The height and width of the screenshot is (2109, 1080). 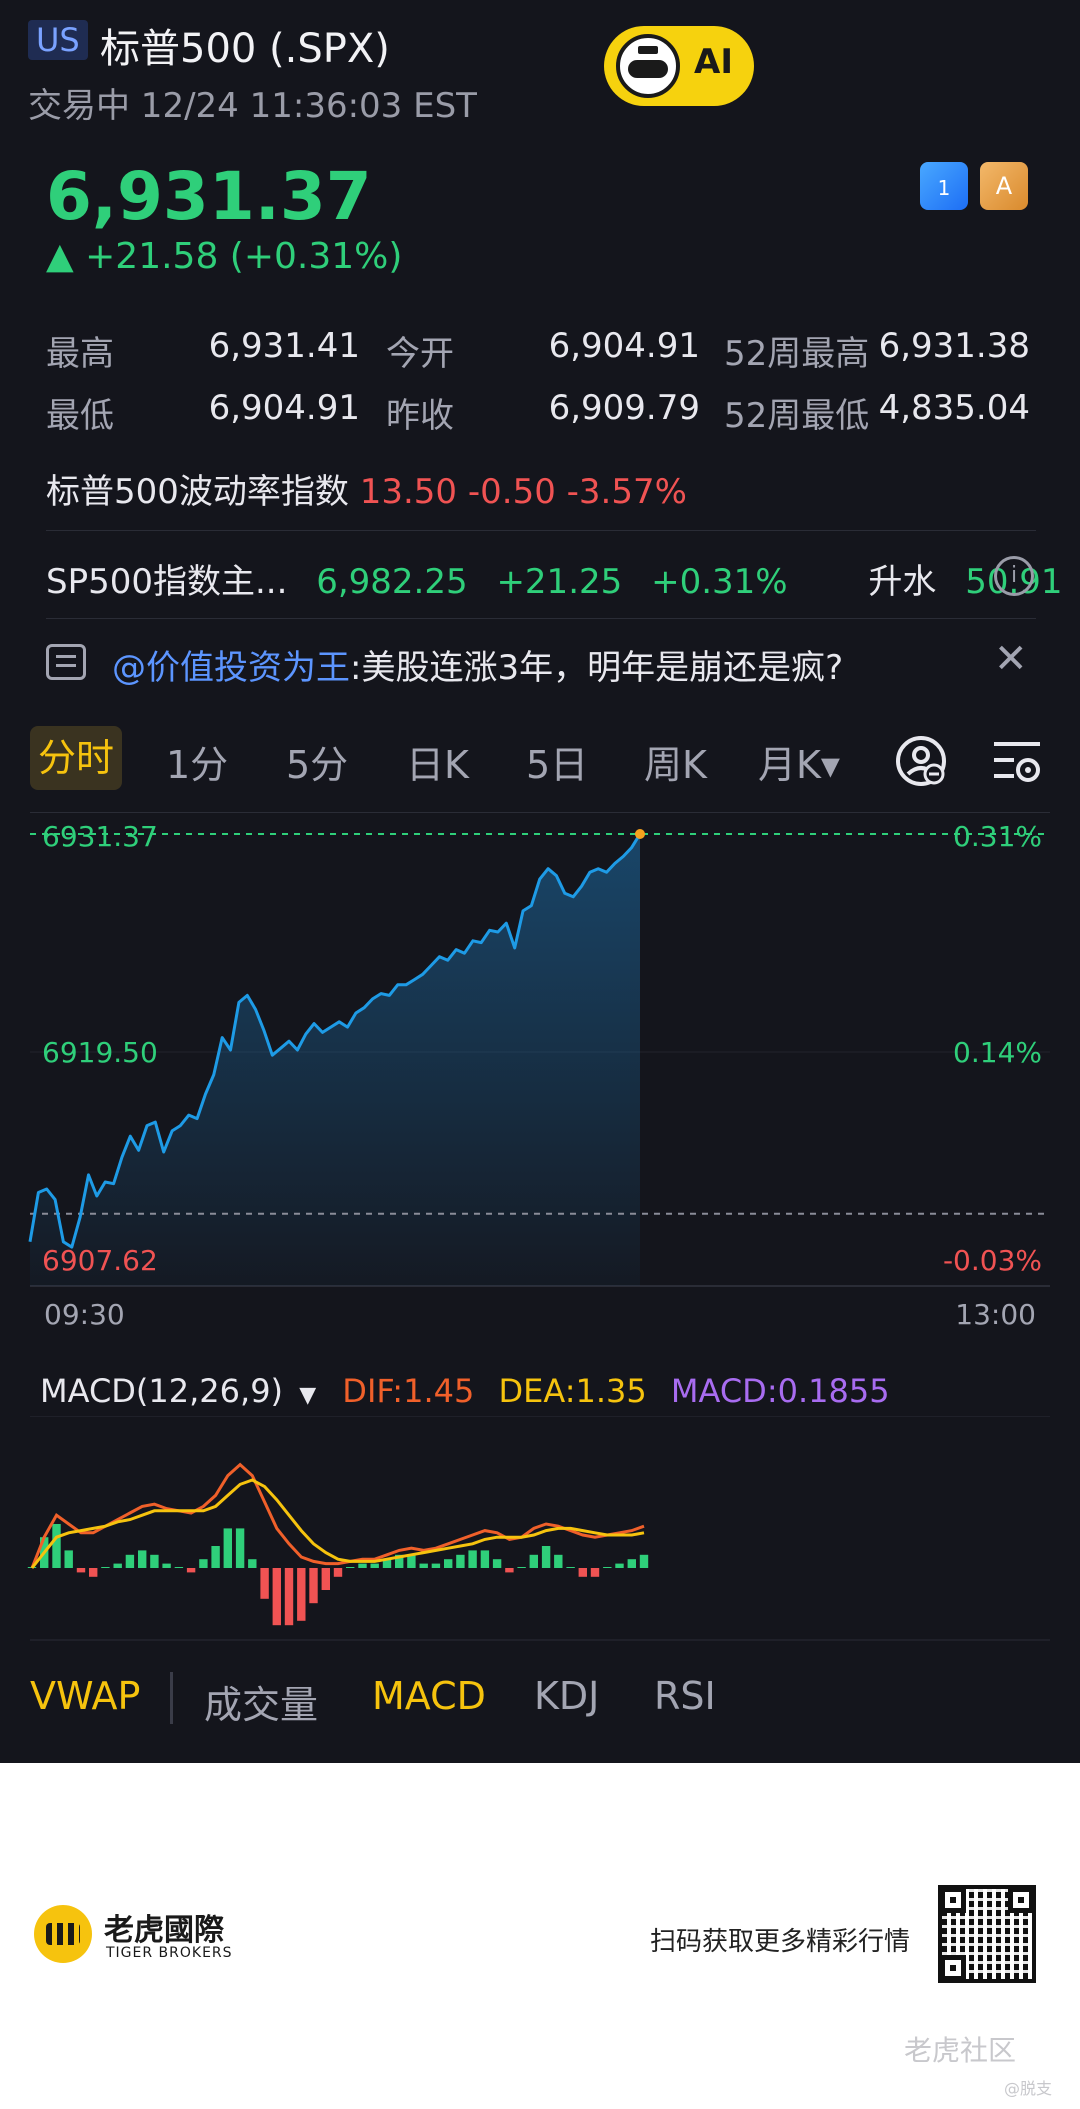 I want to click on news-headline: @价值投资为王:美股连涨3年，明年是崩还是疯?, so click(x=477, y=664).